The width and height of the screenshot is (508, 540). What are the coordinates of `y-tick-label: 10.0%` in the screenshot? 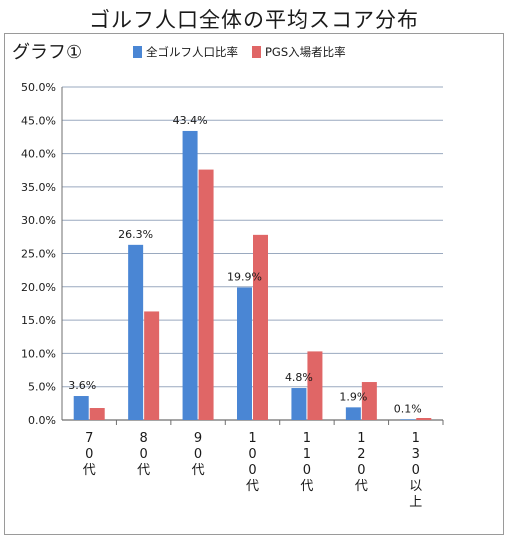 It's located at (38, 353).